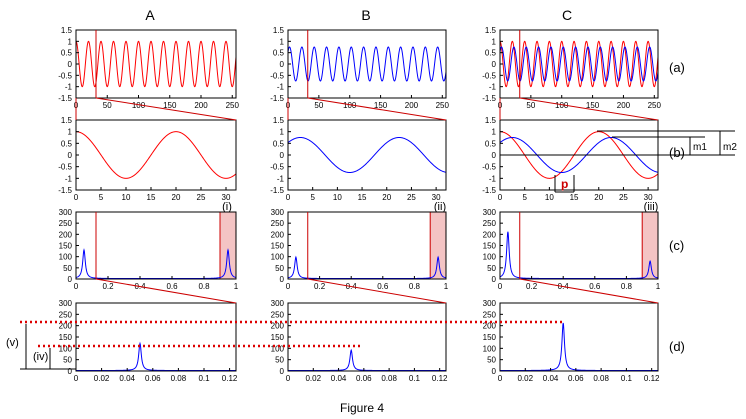 This screenshot has width=746, height=419. I want to click on x-tick-label: 5, so click(101, 197).